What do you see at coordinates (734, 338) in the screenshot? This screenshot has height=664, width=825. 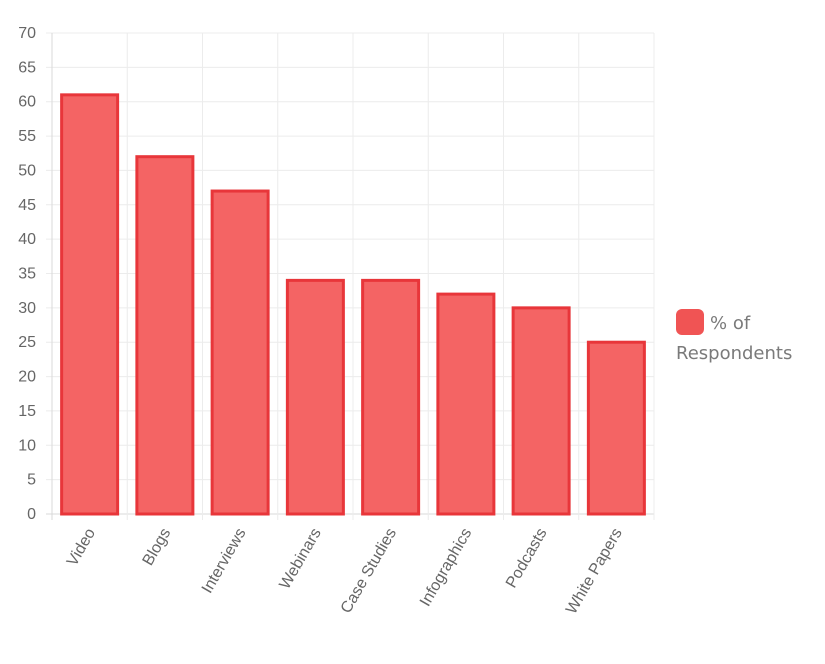 I see `legend-label: % of Respondents` at bounding box center [734, 338].